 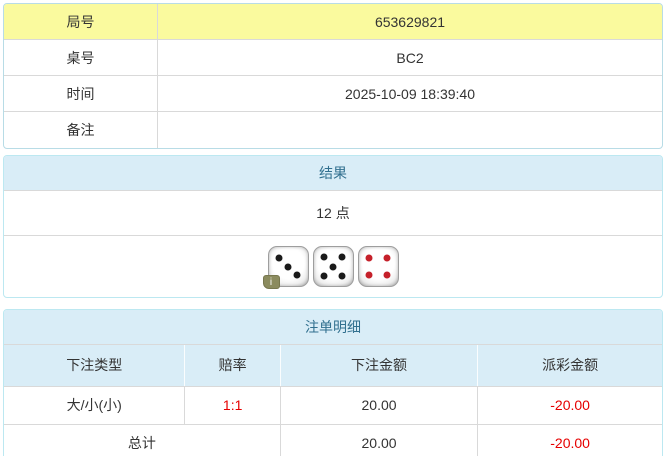 I want to click on time-label: 时间, so click(x=81, y=93).